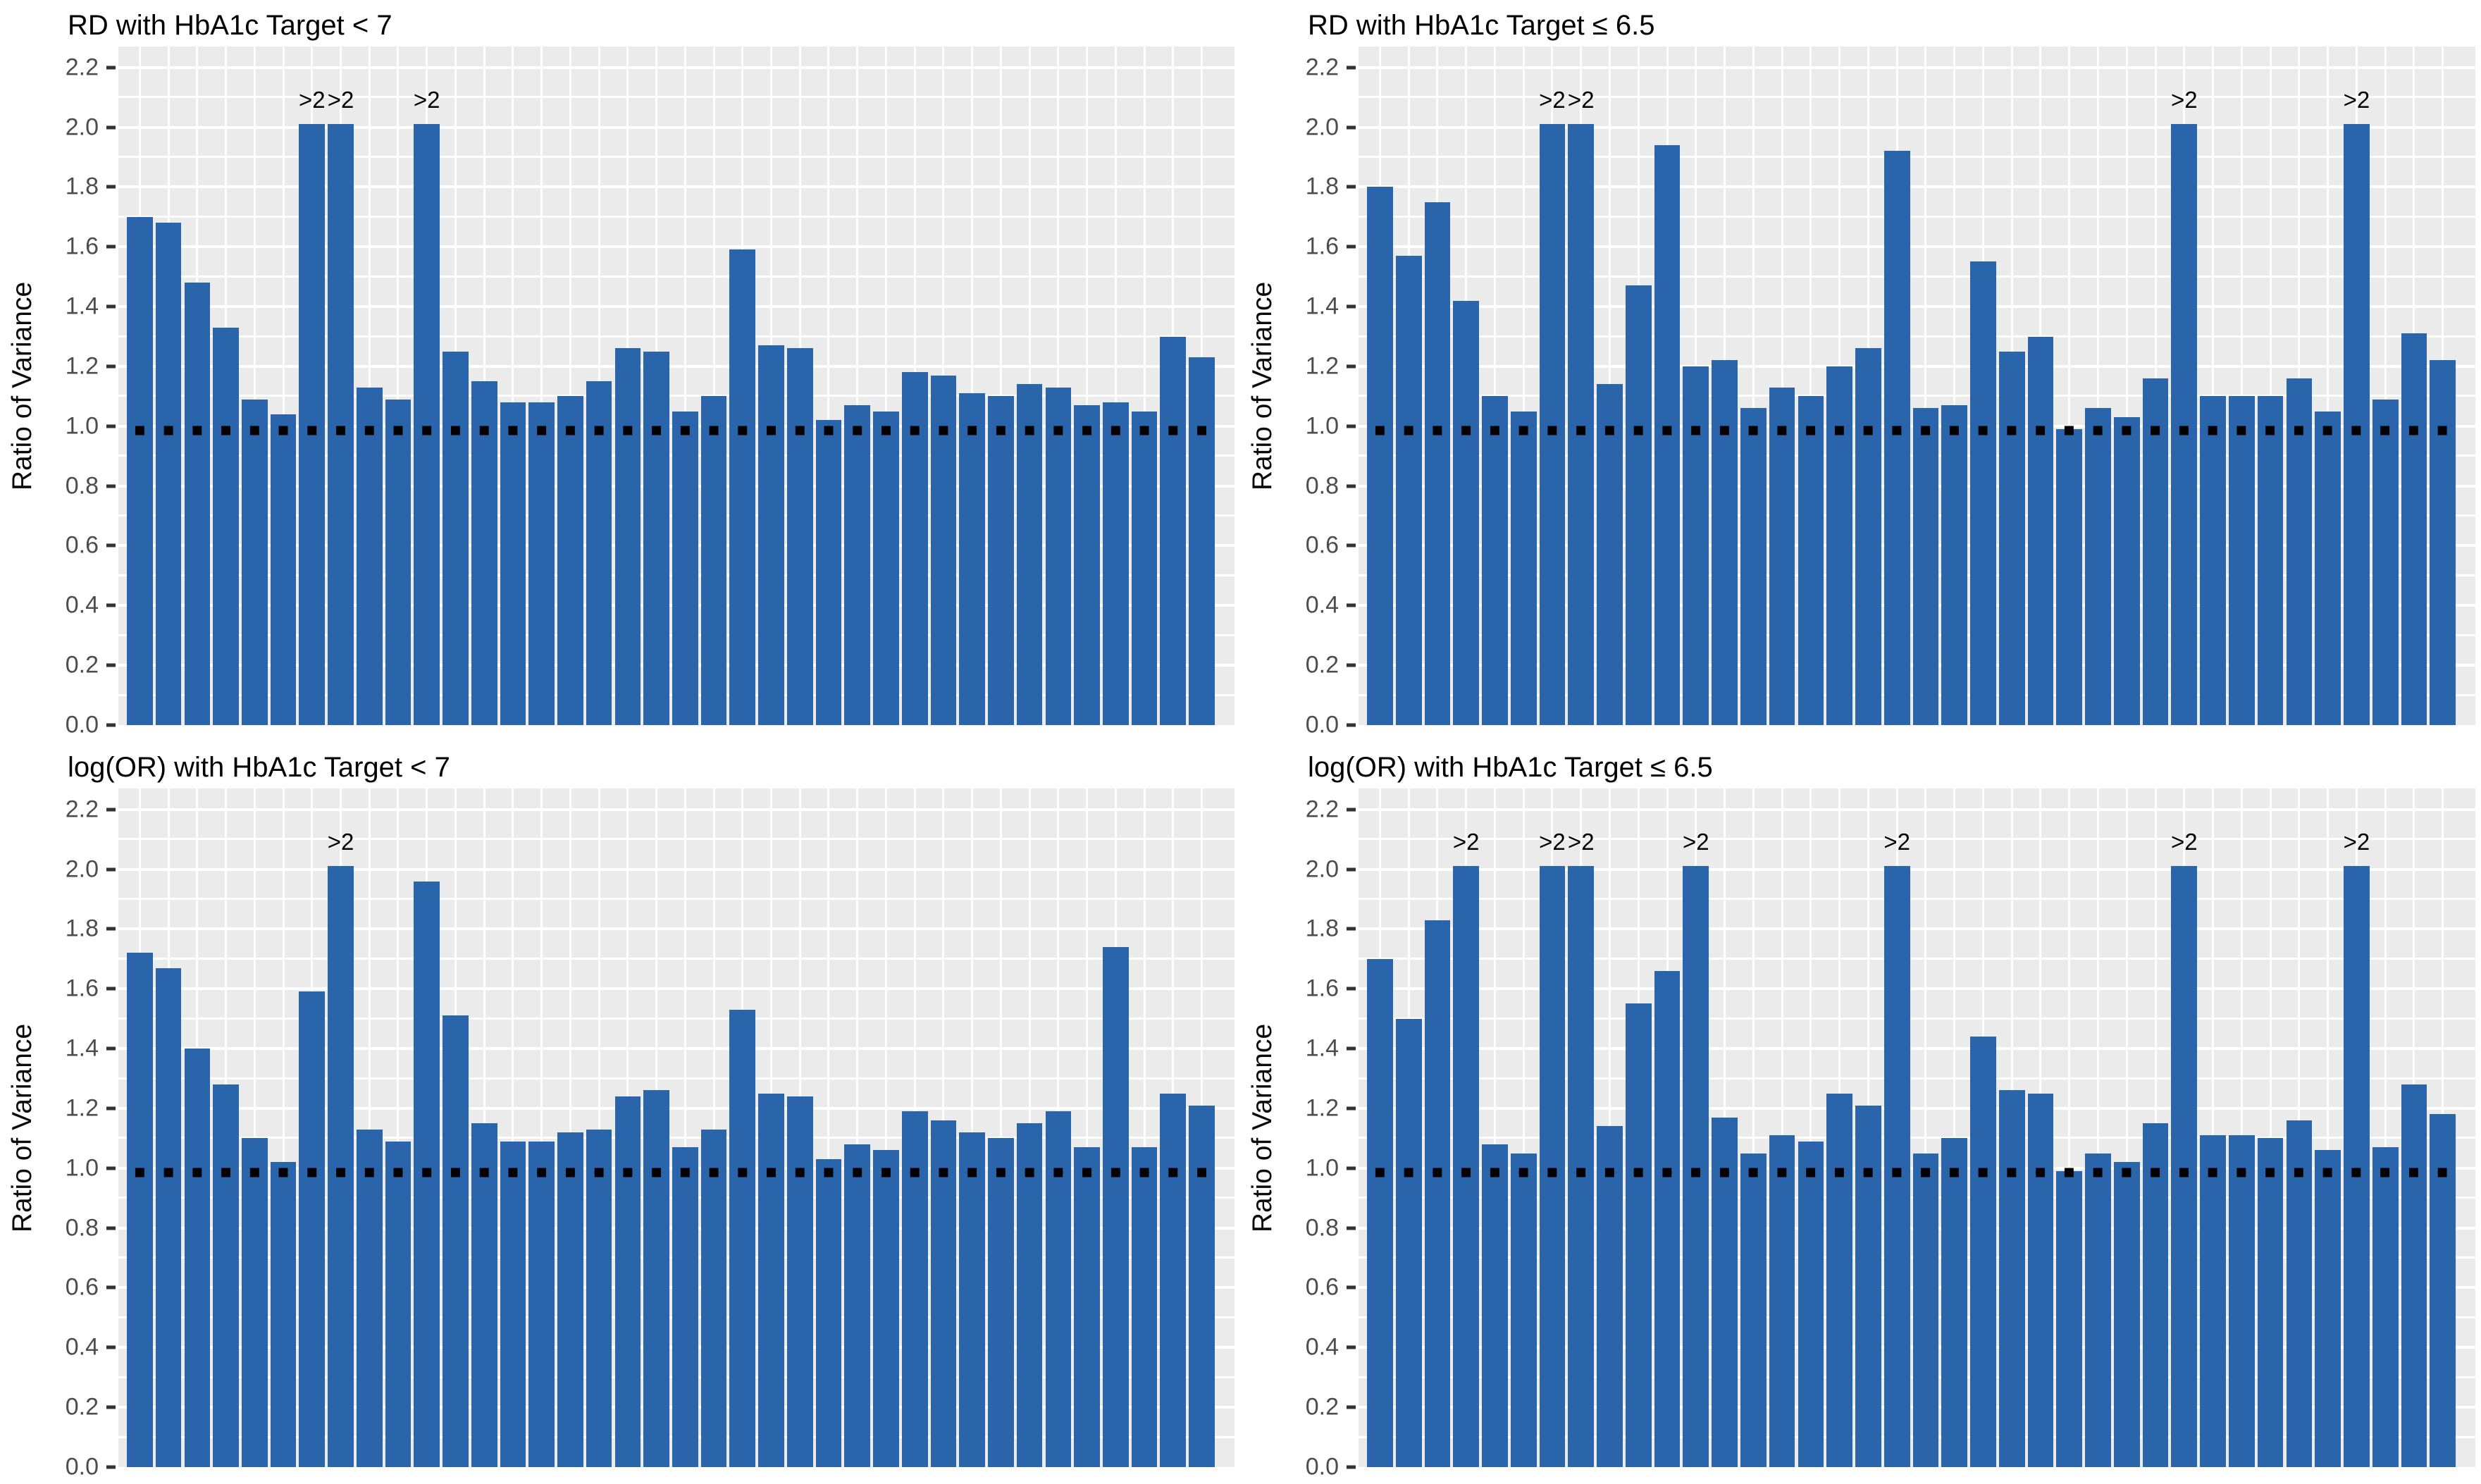 This screenshot has width=2481, height=1484. I want to click on y-tick-label: 0.8, so click(82, 1228).